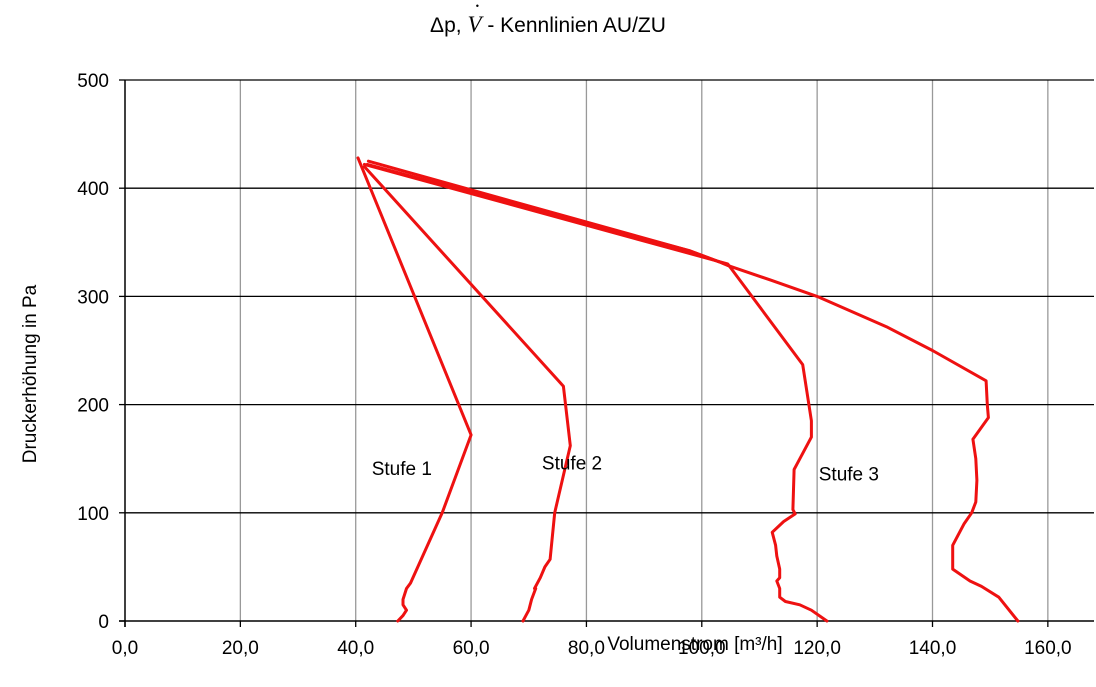 The height and width of the screenshot is (687, 1096). I want to click on stufe-label-1: Stufe 1, so click(402, 469).